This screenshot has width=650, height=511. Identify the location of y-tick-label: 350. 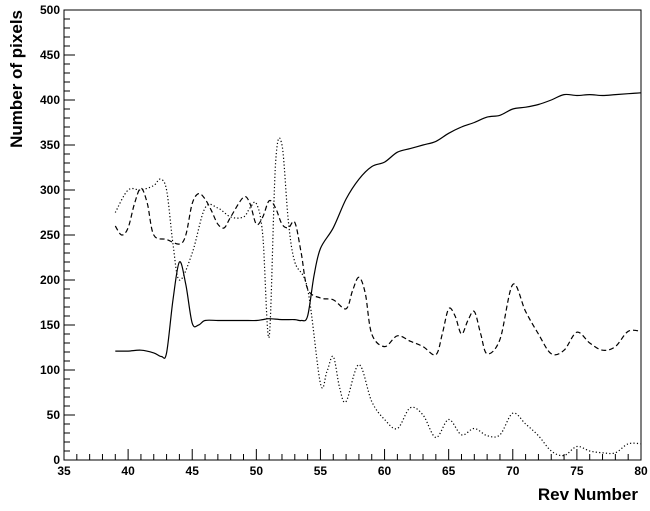
(50, 145).